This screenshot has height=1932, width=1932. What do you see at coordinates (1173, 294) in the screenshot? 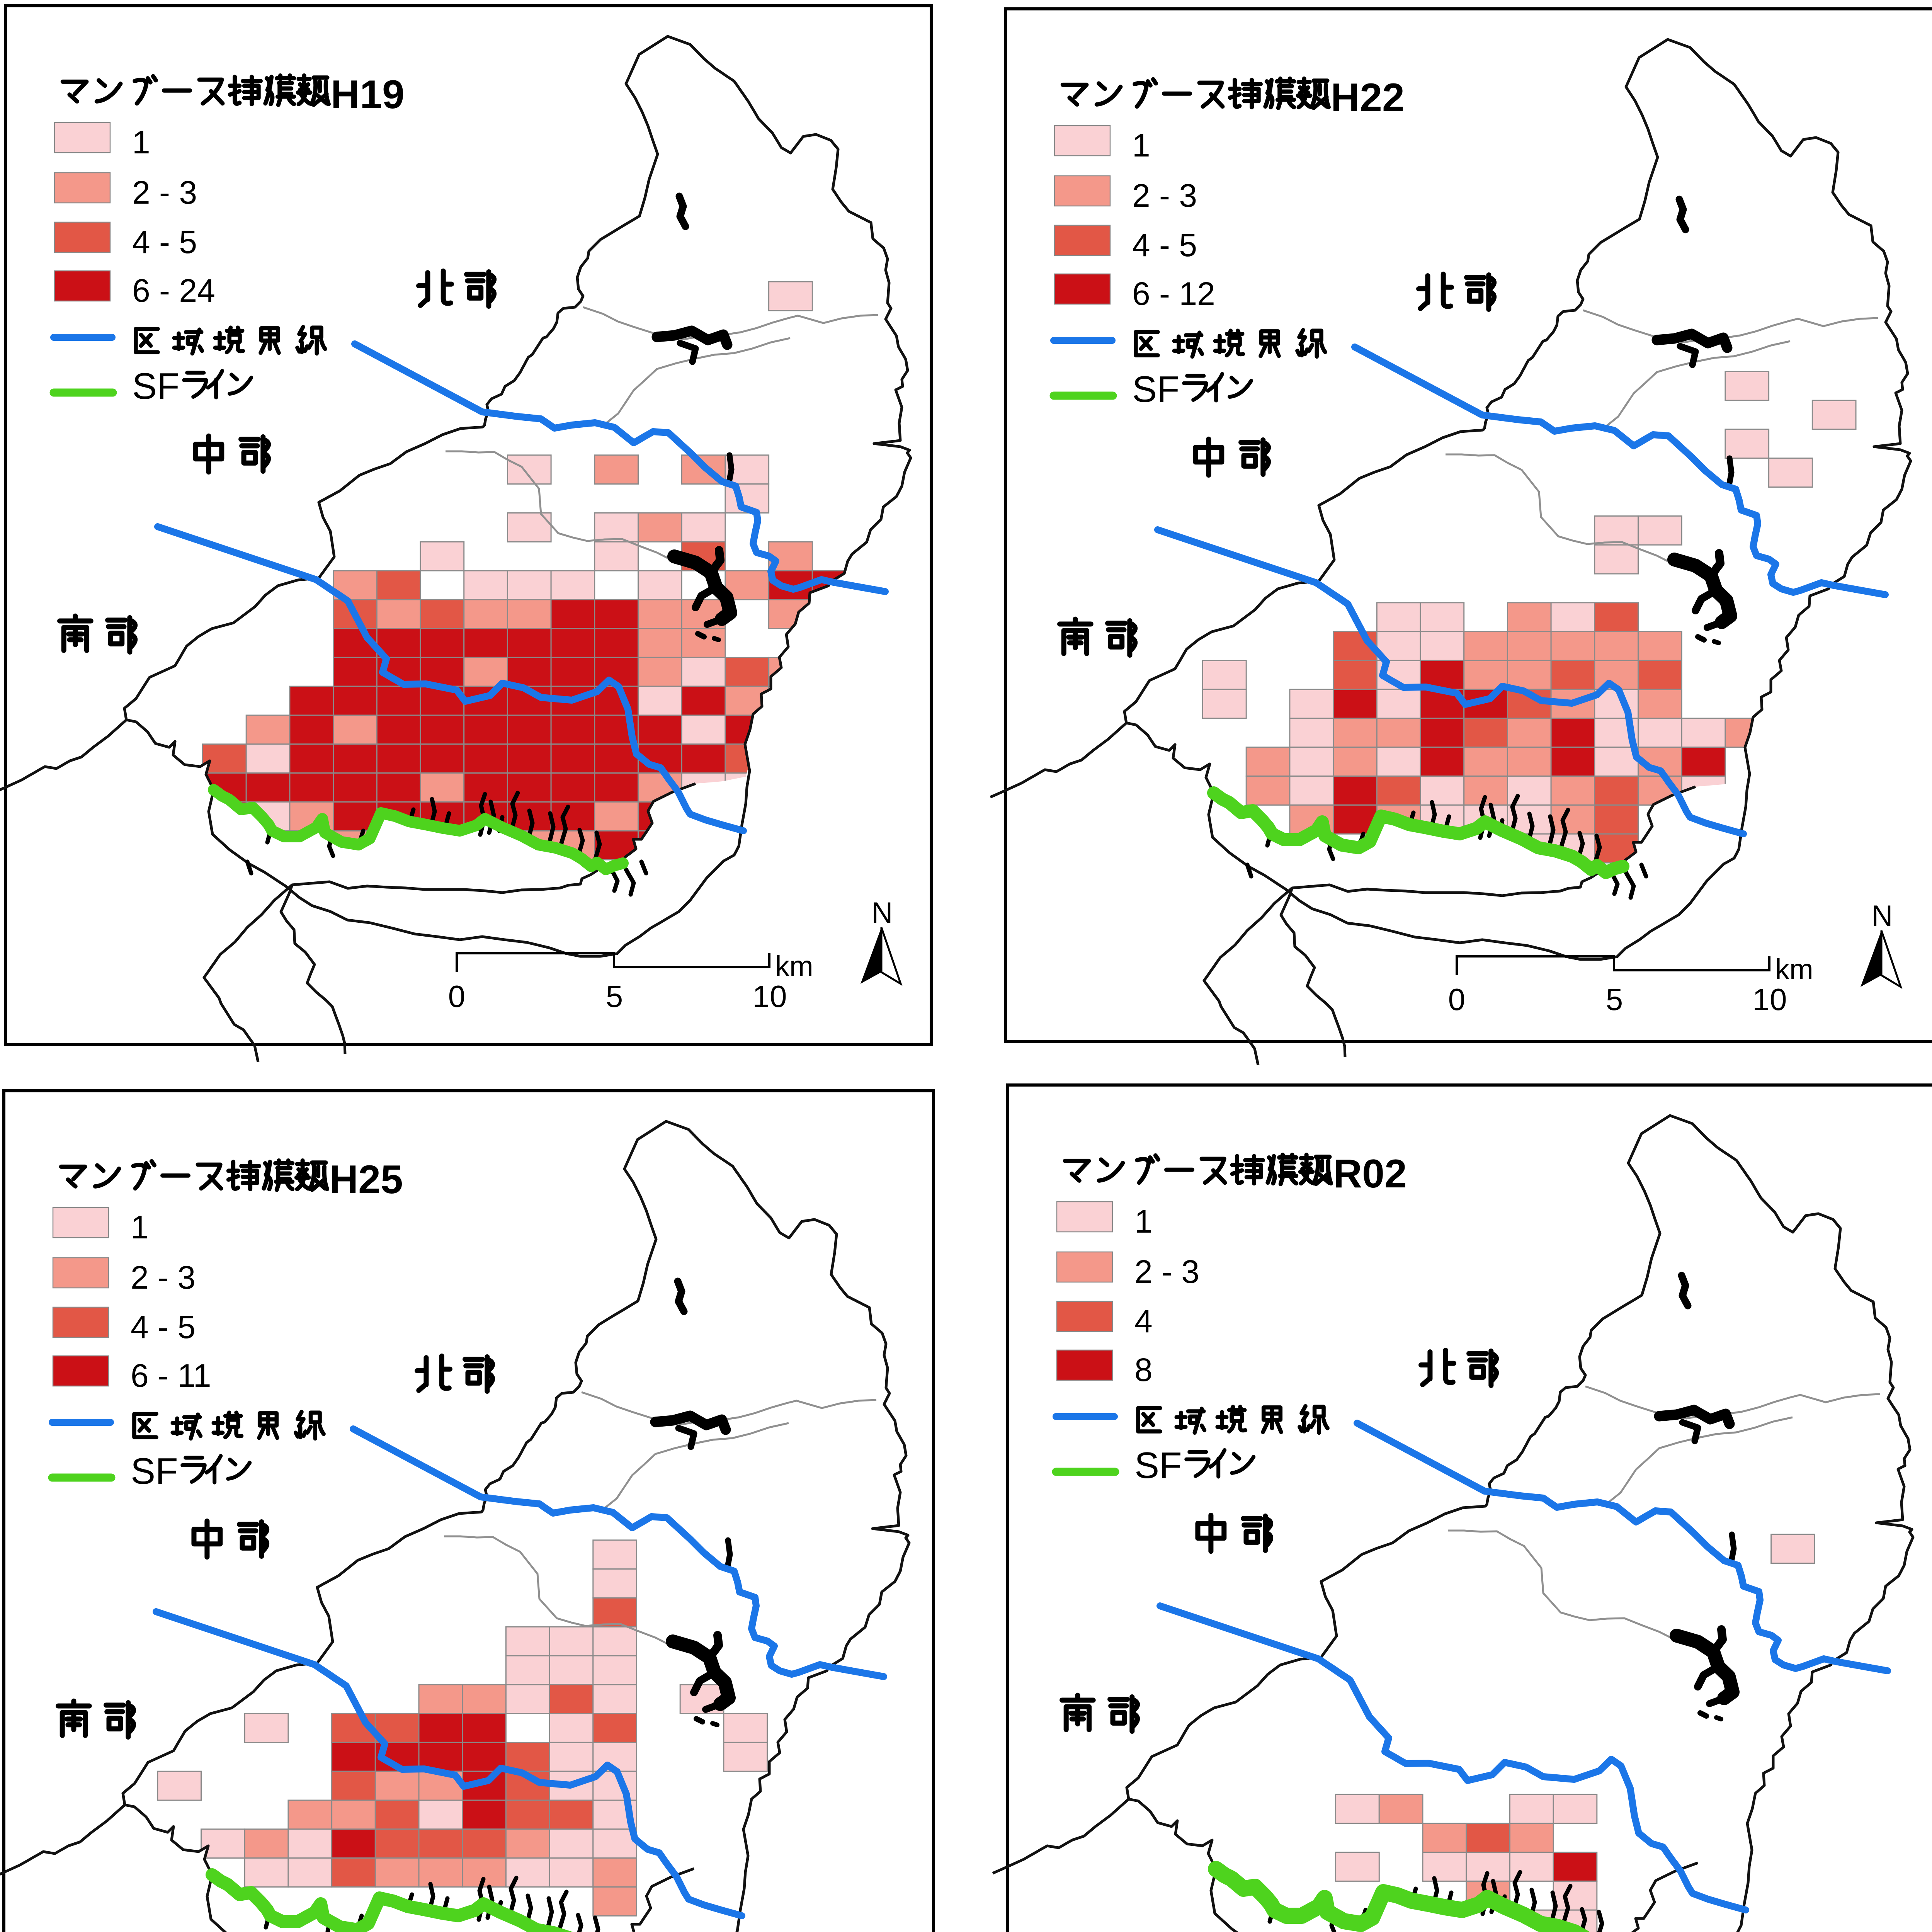
I see `svg-text: 6 - 12` at bounding box center [1173, 294].